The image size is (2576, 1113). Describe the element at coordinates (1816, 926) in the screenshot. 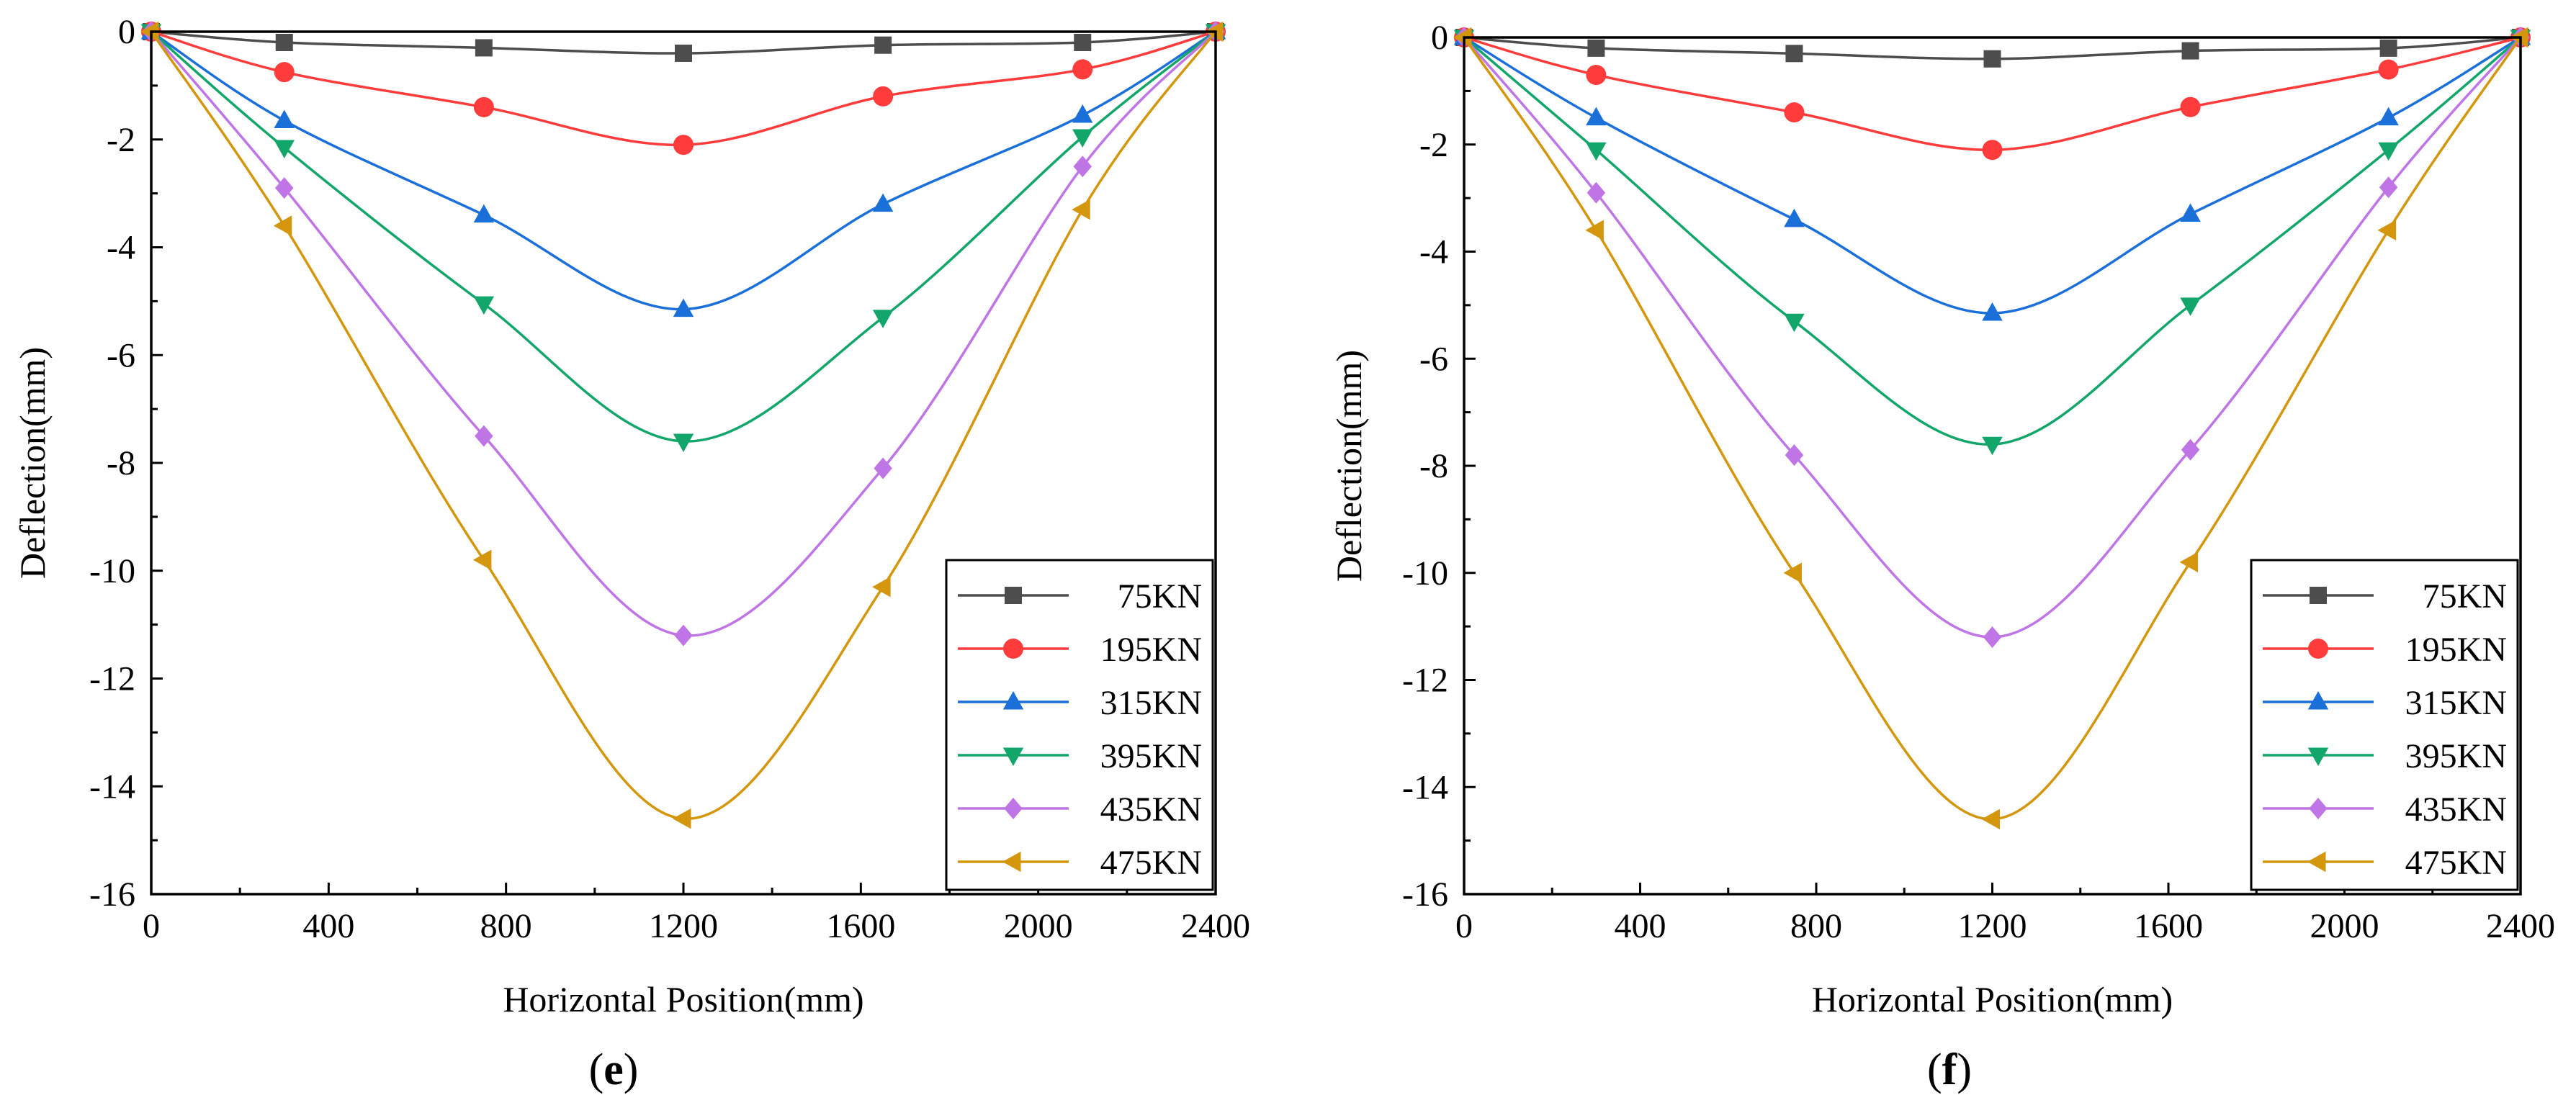

I see `x-tick-label: 800` at that location.